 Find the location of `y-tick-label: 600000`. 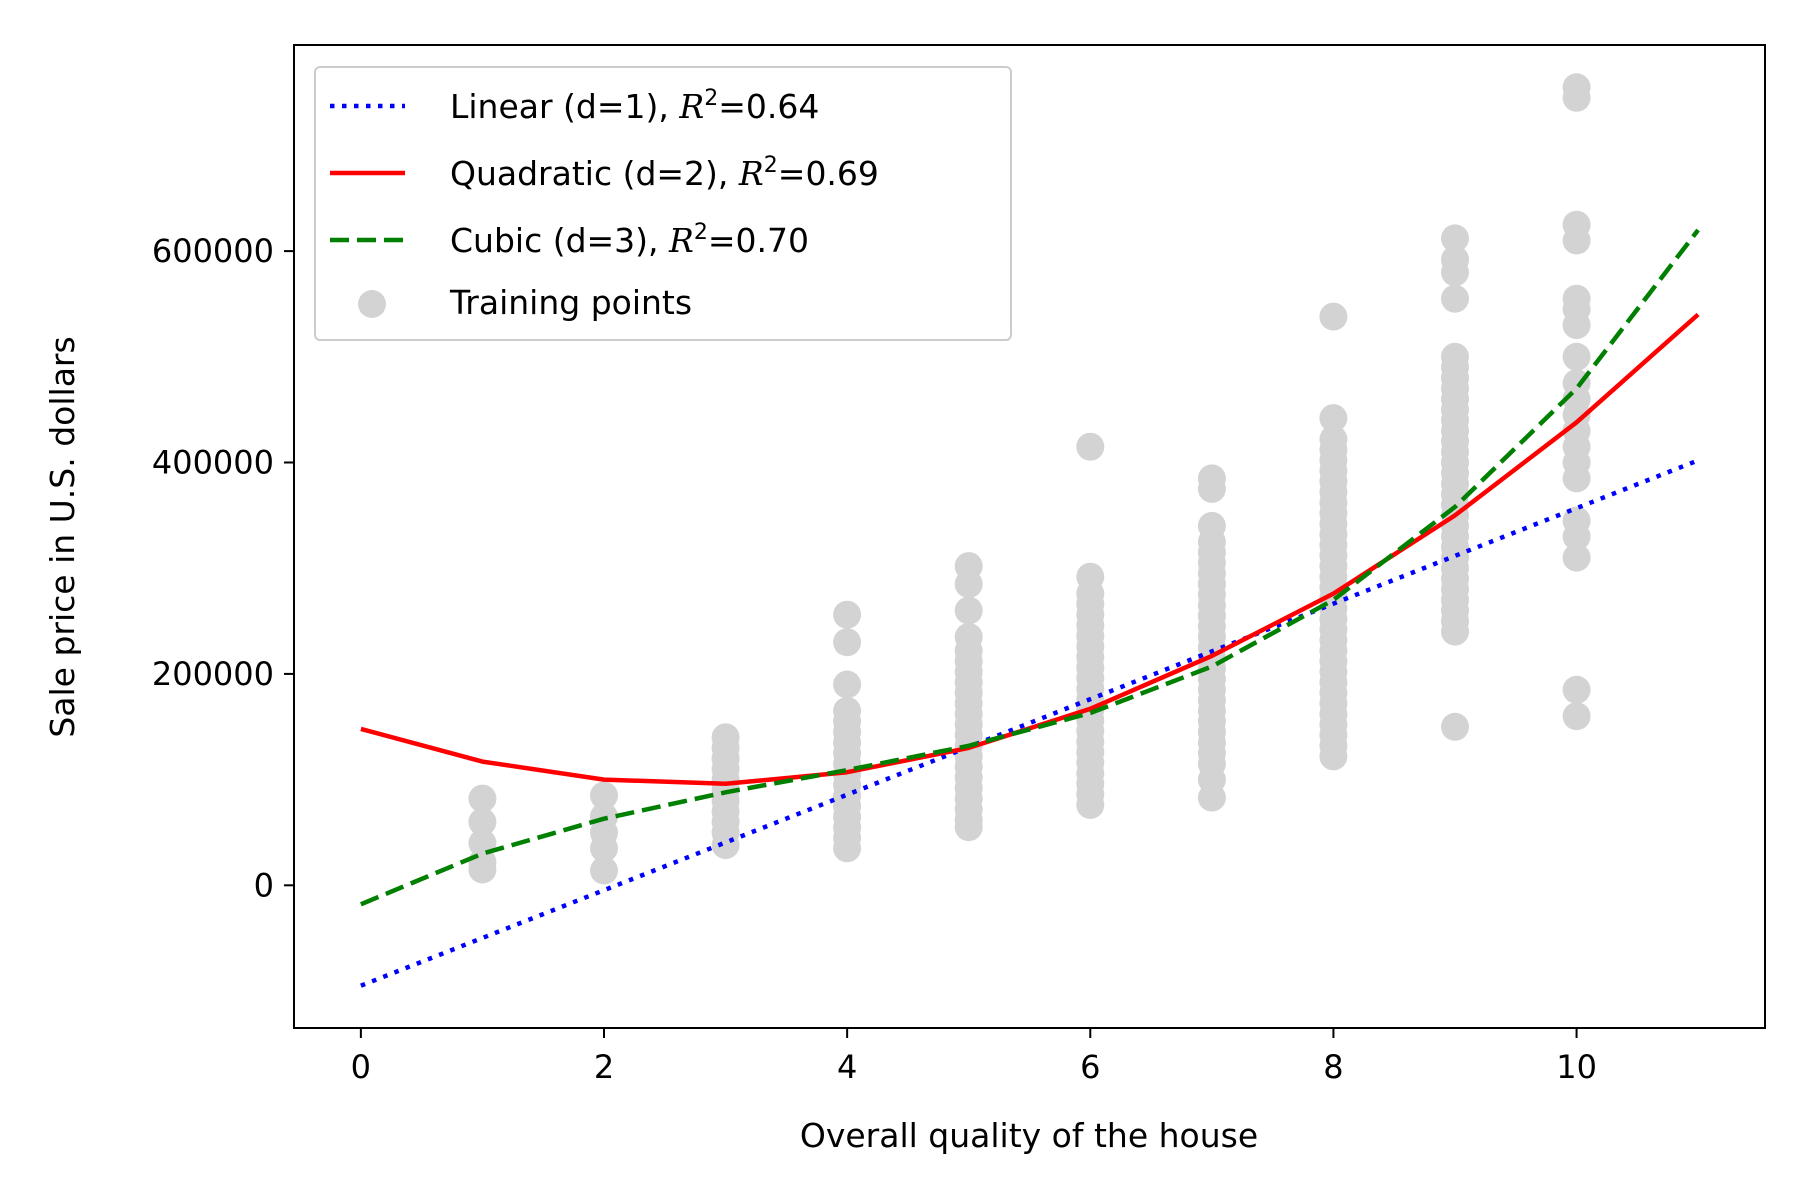

y-tick-label: 600000 is located at coordinates (213, 251).